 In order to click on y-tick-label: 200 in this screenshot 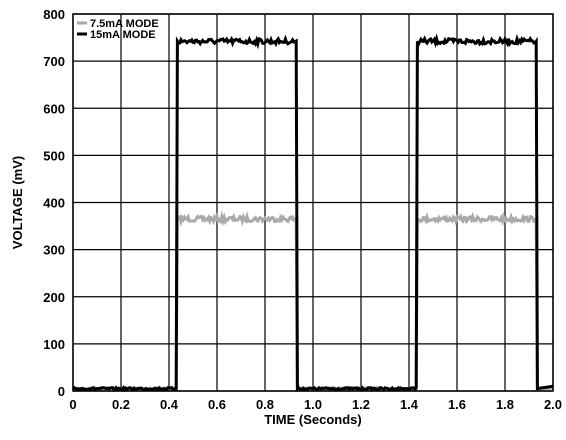, I will do `click(54, 297)`.